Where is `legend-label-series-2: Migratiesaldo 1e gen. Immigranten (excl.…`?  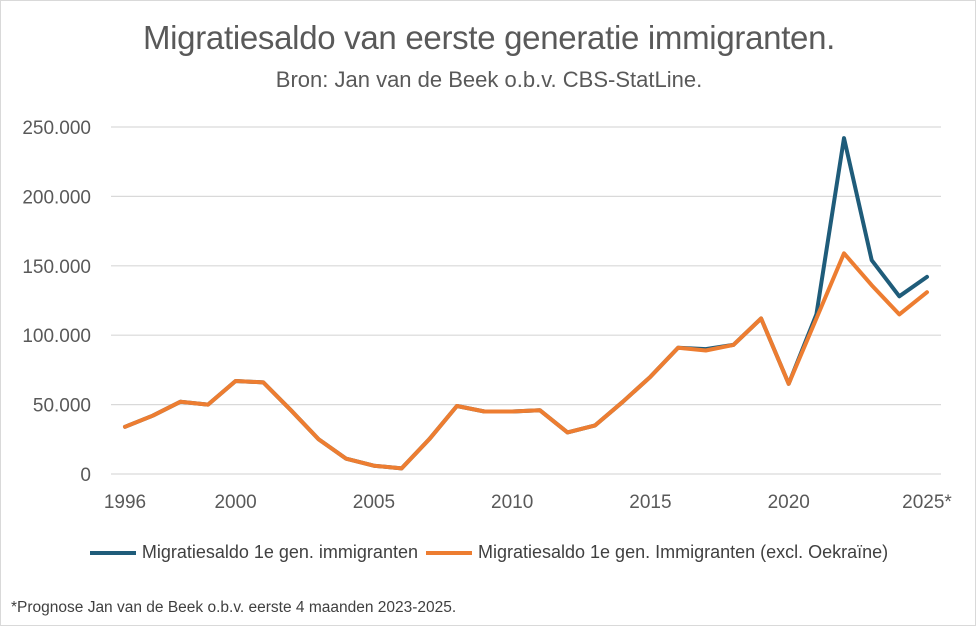 legend-label-series-2: Migratiesaldo 1e gen. Immigranten (excl.… is located at coordinates (683, 552).